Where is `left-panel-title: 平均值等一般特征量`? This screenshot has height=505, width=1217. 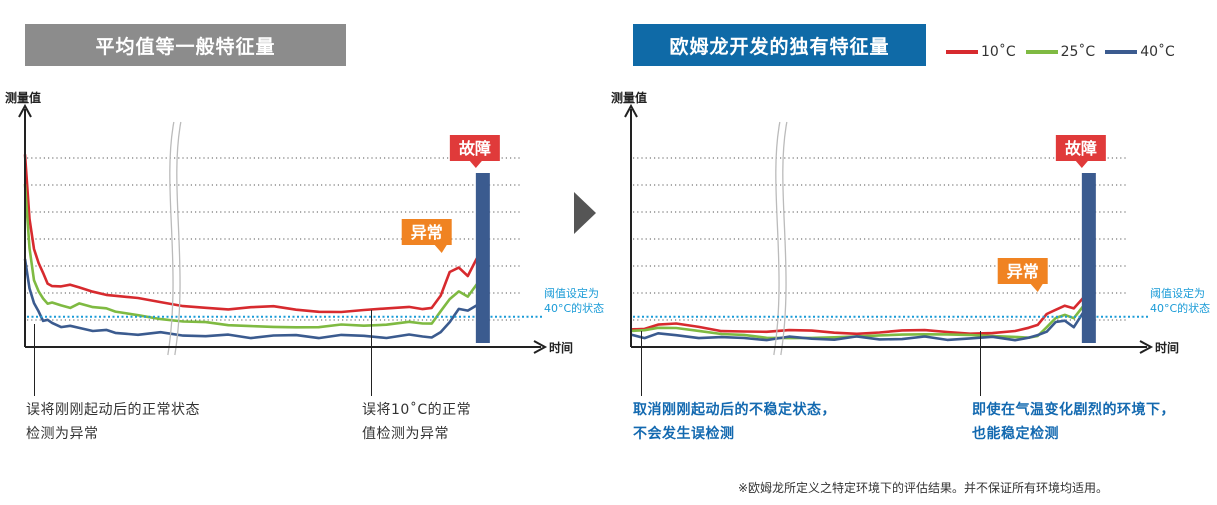
left-panel-title: 平均值等一般特征量 is located at coordinates (185, 45).